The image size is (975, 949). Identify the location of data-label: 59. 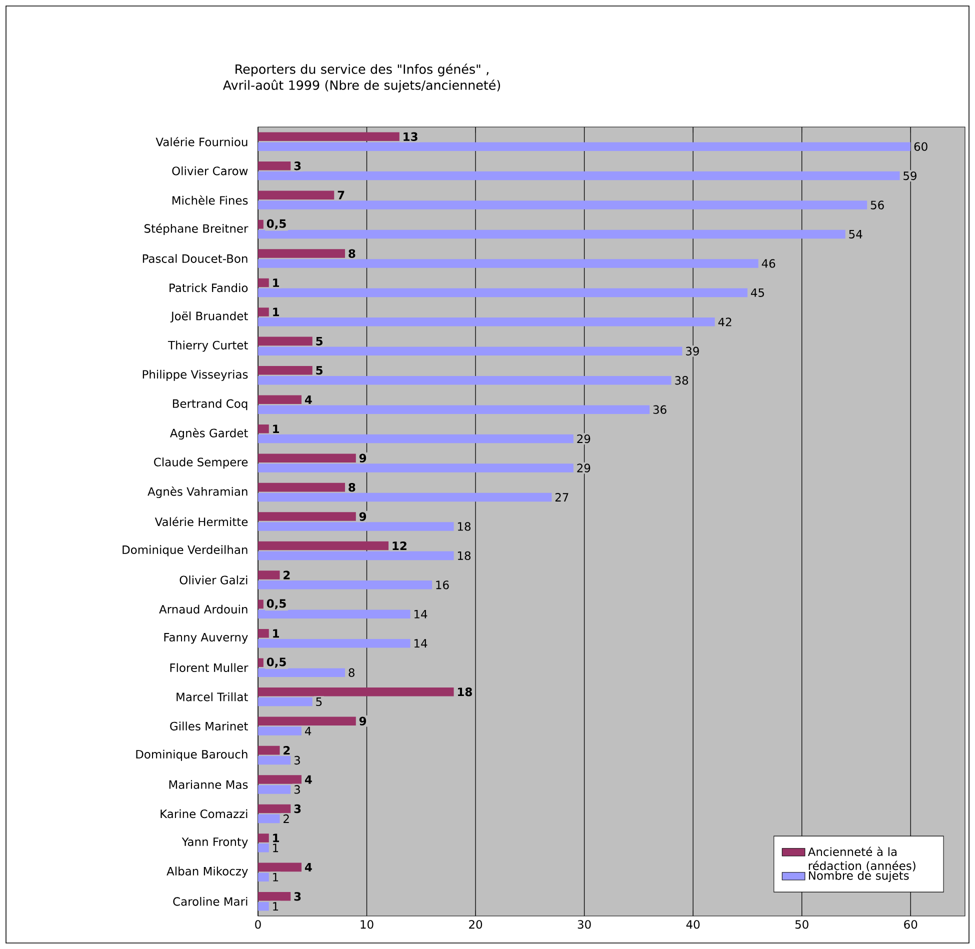
(910, 175).